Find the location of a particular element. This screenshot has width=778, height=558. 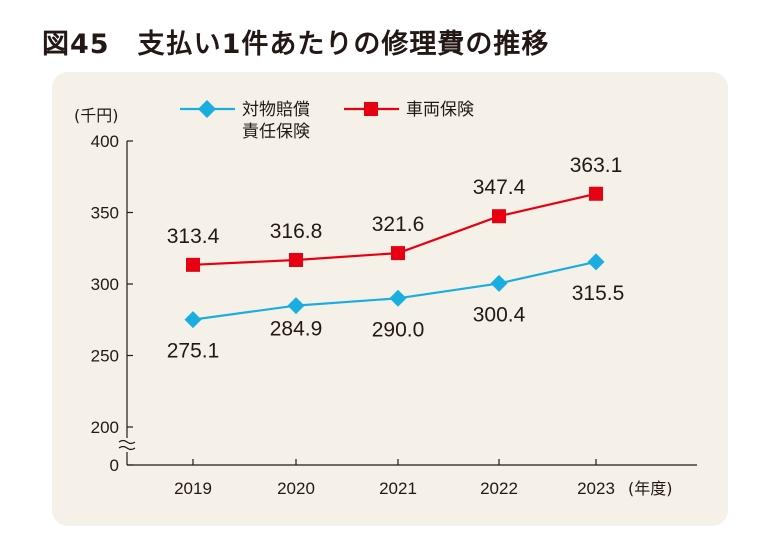

data-label: 290.0 is located at coordinates (398, 329).